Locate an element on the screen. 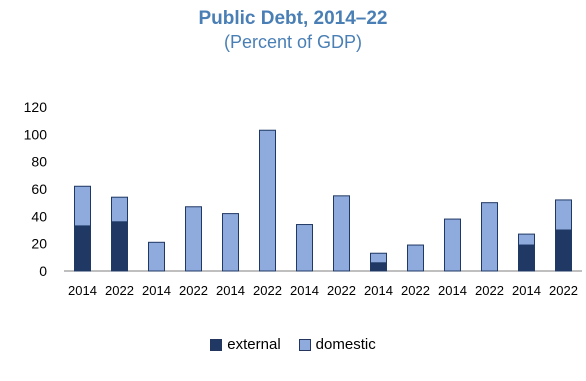 This screenshot has height=381, width=586. x-tick-label-4: 2014 is located at coordinates (230, 290).